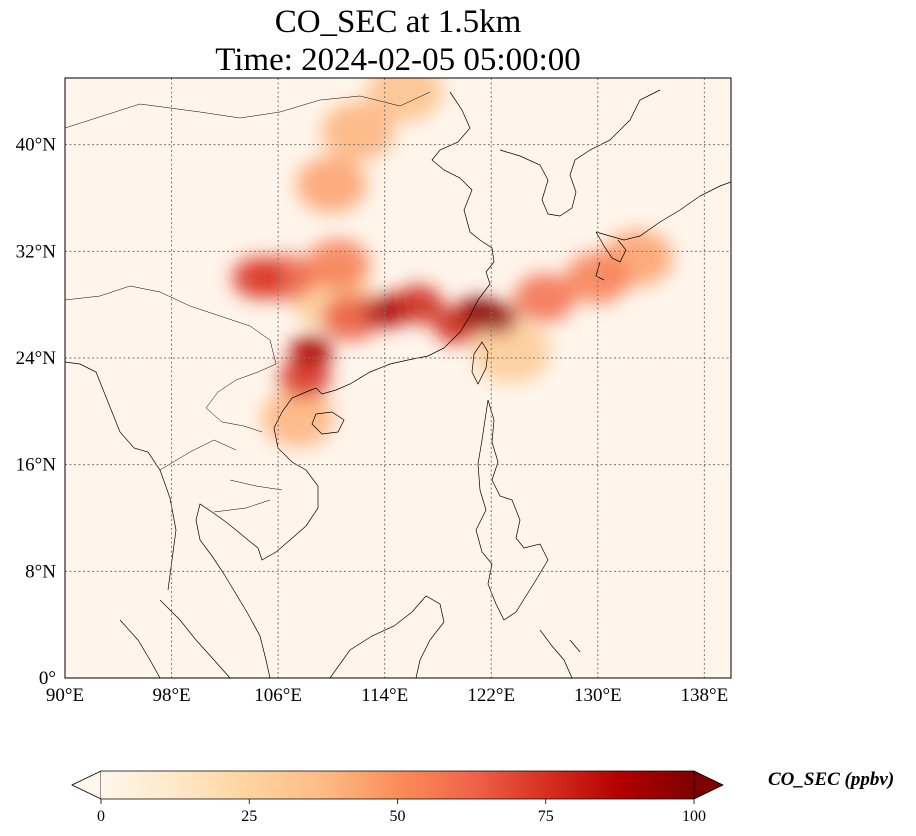  Describe the element at coordinates (175, 638) in the screenshot. I see `malay-coastline` at that location.